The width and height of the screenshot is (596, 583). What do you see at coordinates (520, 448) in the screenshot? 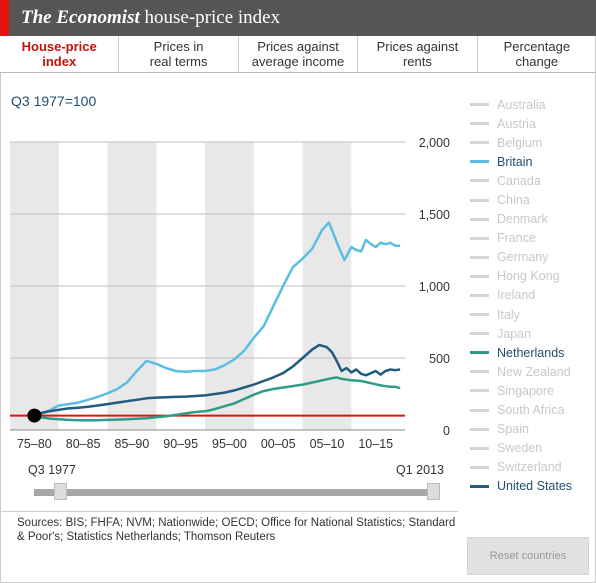
I see `legend-label: Sweden` at bounding box center [520, 448].